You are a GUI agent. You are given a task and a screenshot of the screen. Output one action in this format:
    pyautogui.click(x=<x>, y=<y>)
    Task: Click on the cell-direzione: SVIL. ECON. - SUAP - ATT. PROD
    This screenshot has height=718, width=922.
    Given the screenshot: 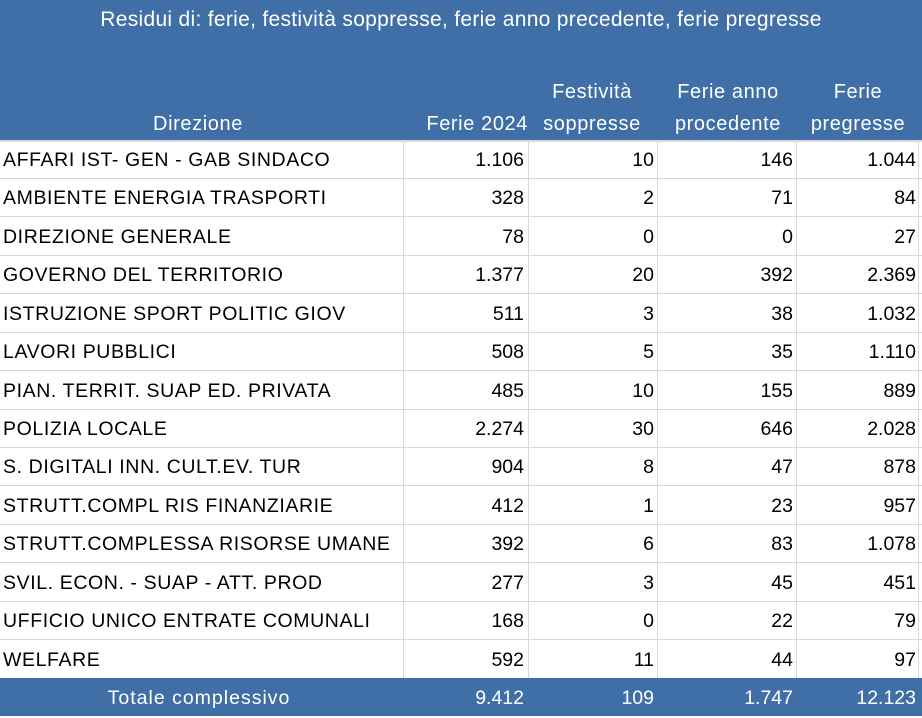 What is the action you would take?
    pyautogui.click(x=163, y=582)
    